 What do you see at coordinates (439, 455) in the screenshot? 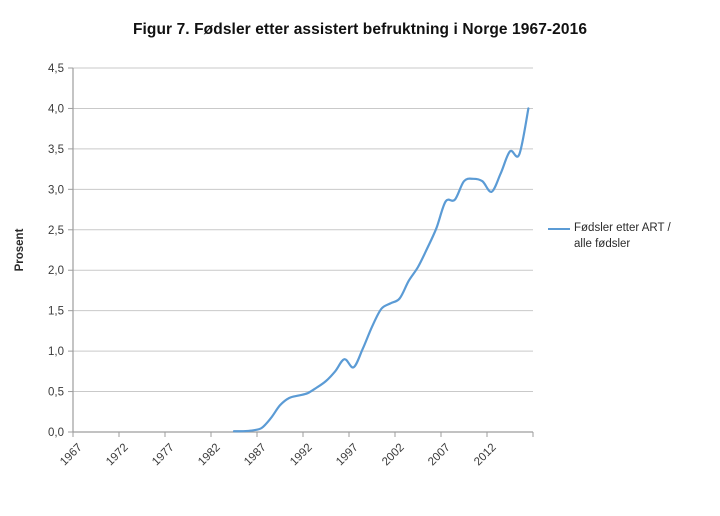
I see `x-tick-label: 2007` at bounding box center [439, 455].